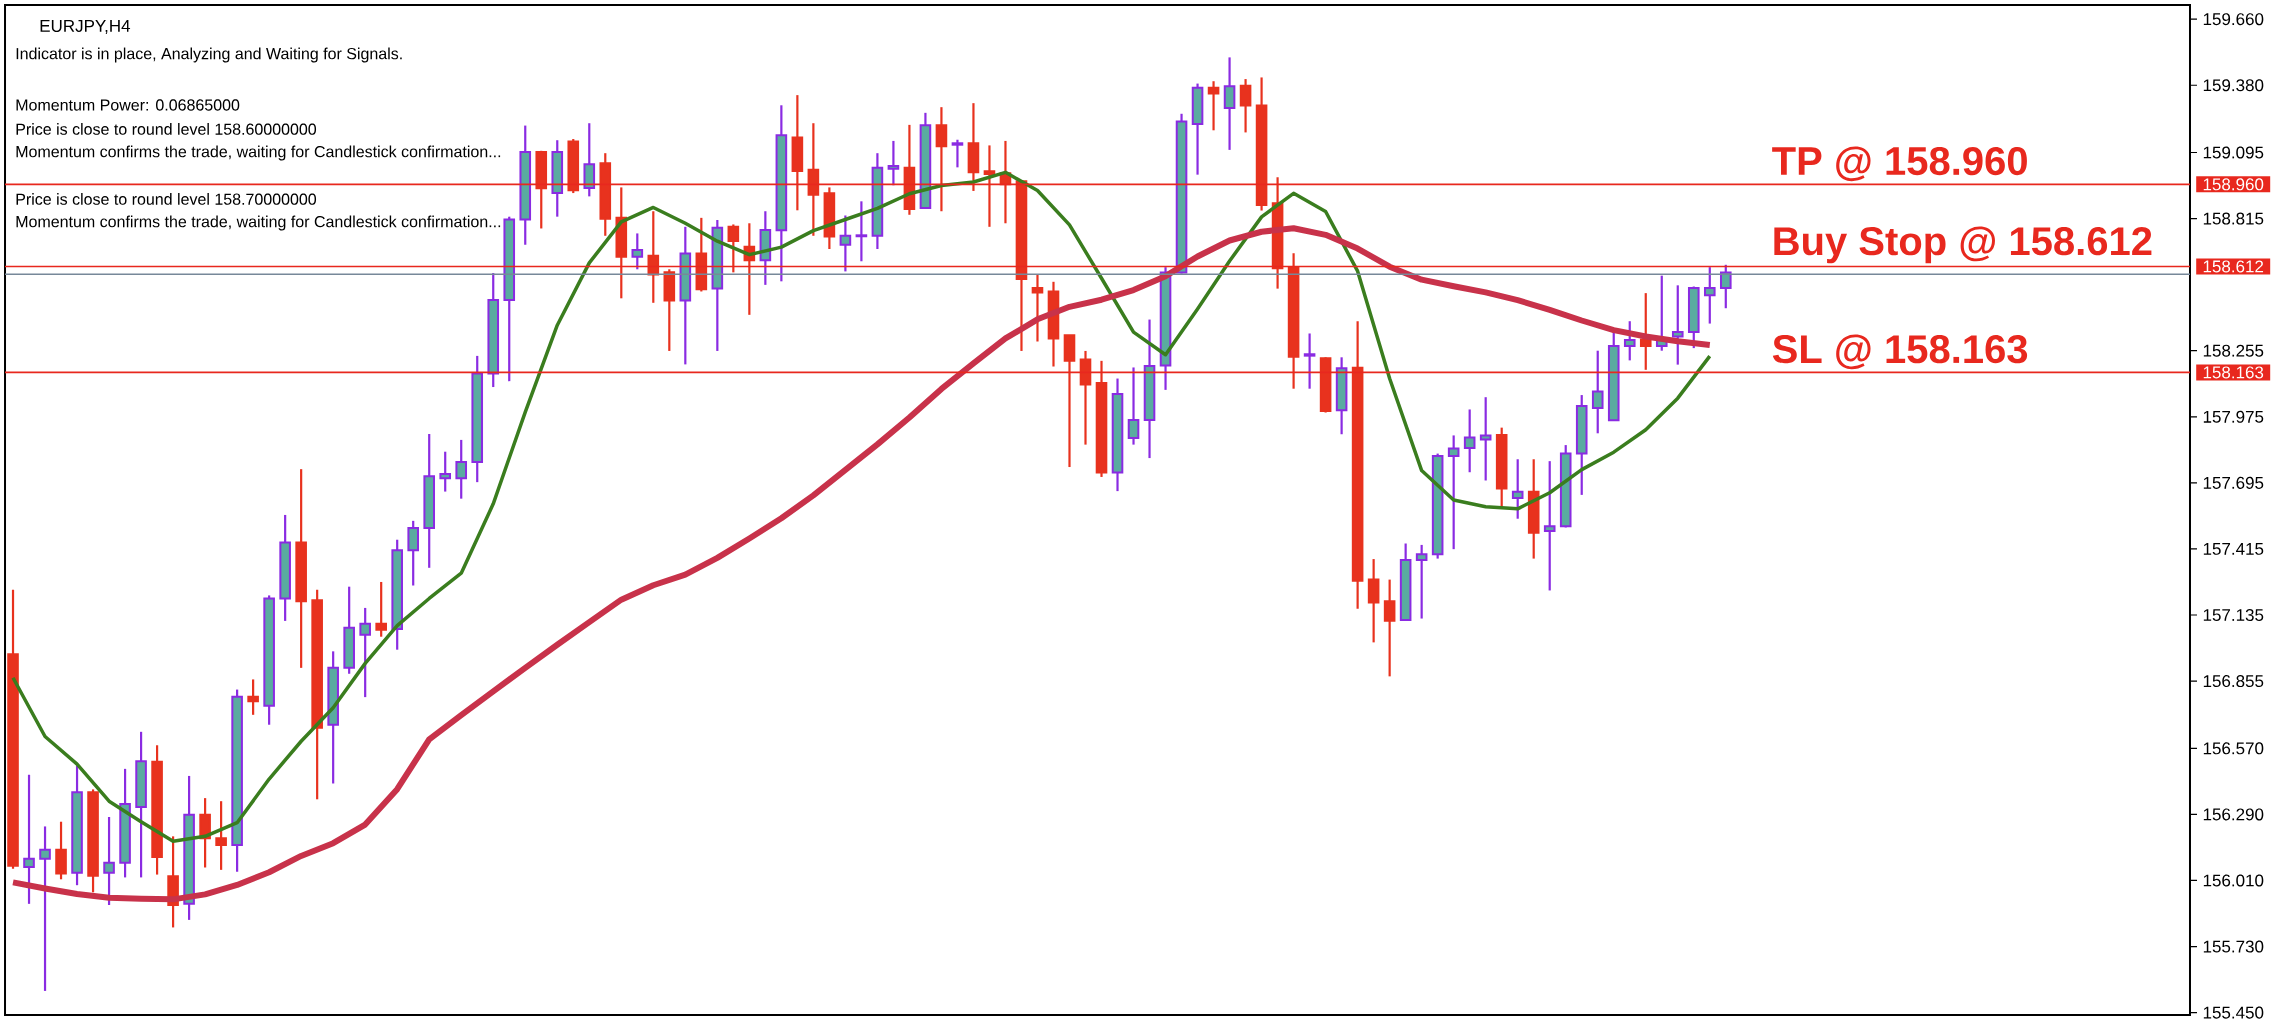 The height and width of the screenshot is (1020, 2292). Describe the element at coordinates (2233, 814) in the screenshot. I see `y-tick-label: 156.290` at that location.